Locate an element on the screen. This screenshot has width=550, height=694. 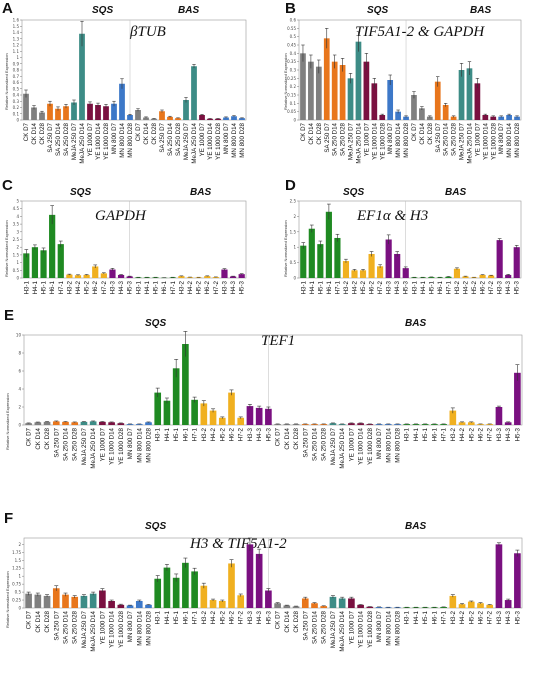
plot-frame is located at coordinates (410, 239).